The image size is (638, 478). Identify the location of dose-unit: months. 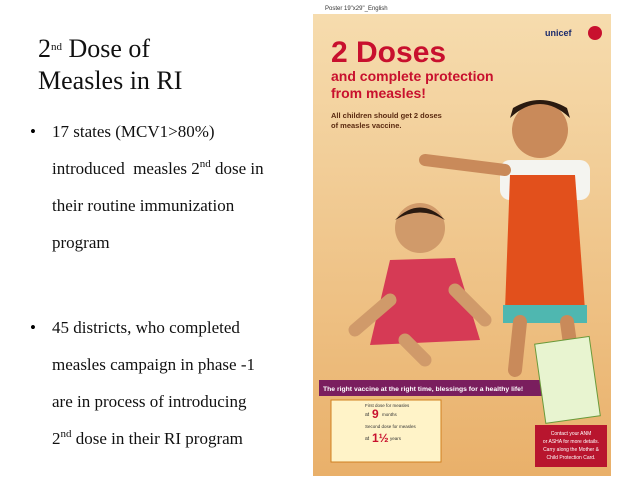
(390, 414).